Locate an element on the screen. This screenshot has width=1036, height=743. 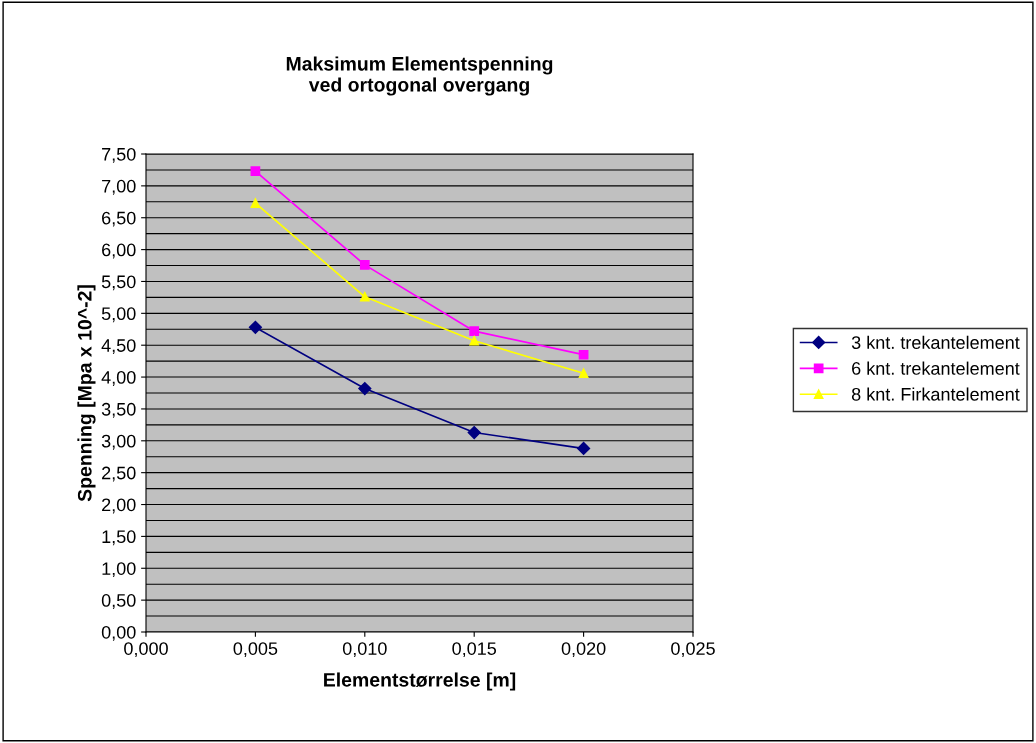
y-tick-label: 6,50 is located at coordinates (119, 219).